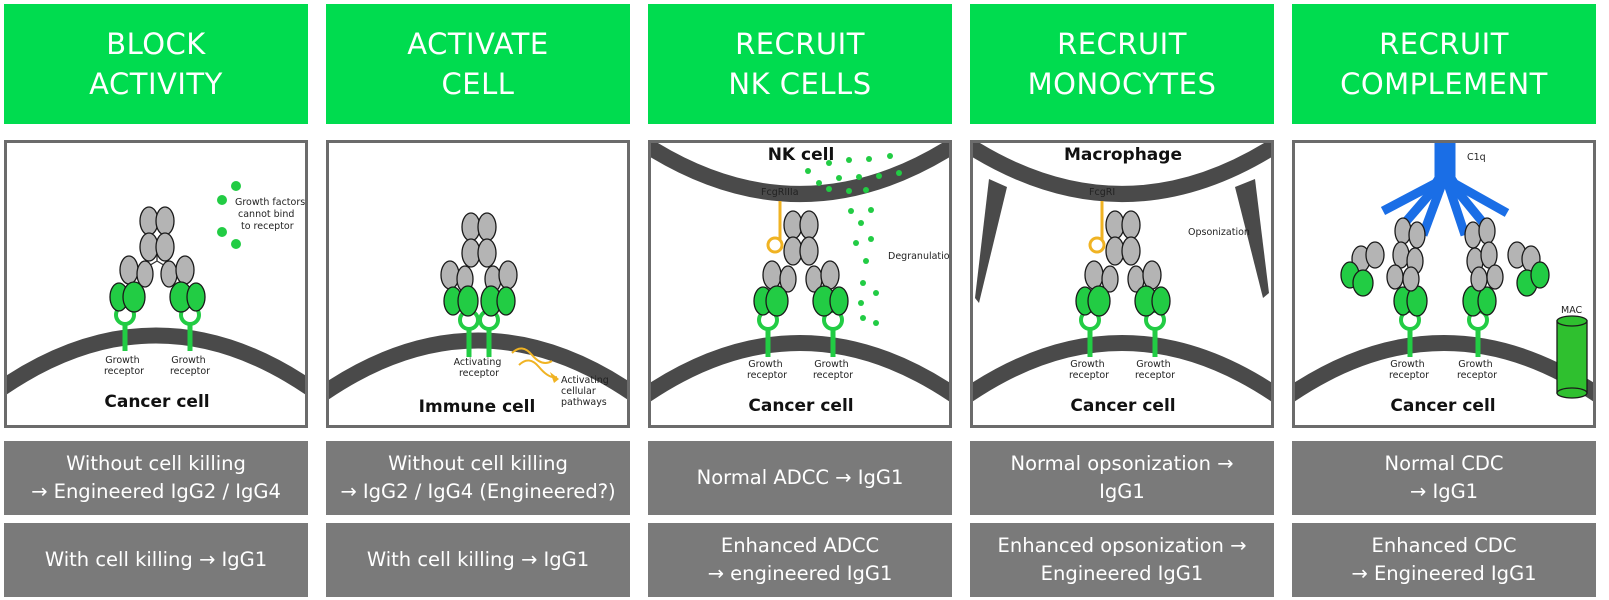 The height and width of the screenshot is (600, 1609). What do you see at coordinates (1444, 84) in the screenshot?
I see `header-line-2: COMPLEMENT` at bounding box center [1444, 84].